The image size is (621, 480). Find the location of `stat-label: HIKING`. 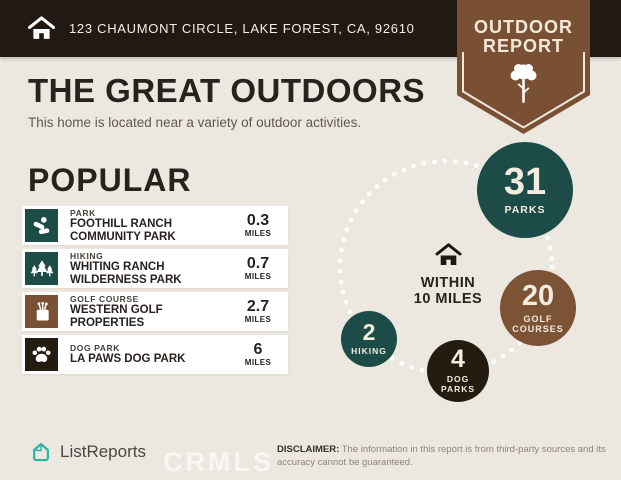

stat-label: HIKING is located at coordinates (369, 351).